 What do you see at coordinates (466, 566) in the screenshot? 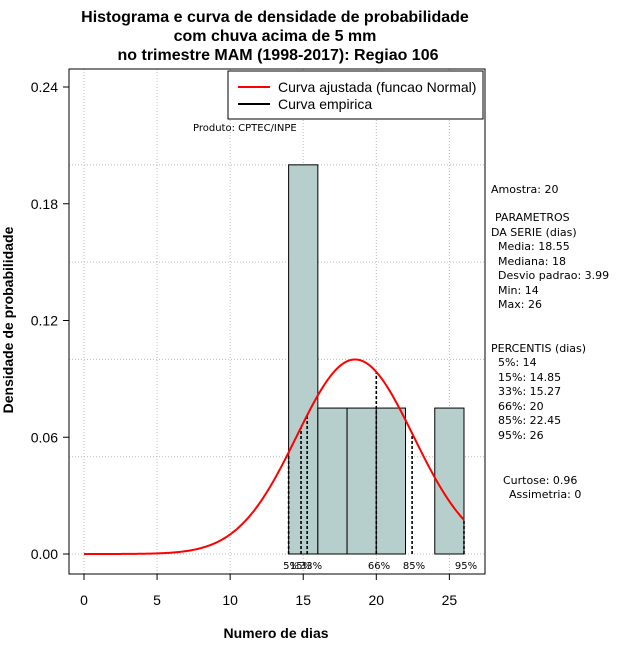
I see `percentile-label-5: 95%` at bounding box center [466, 566].